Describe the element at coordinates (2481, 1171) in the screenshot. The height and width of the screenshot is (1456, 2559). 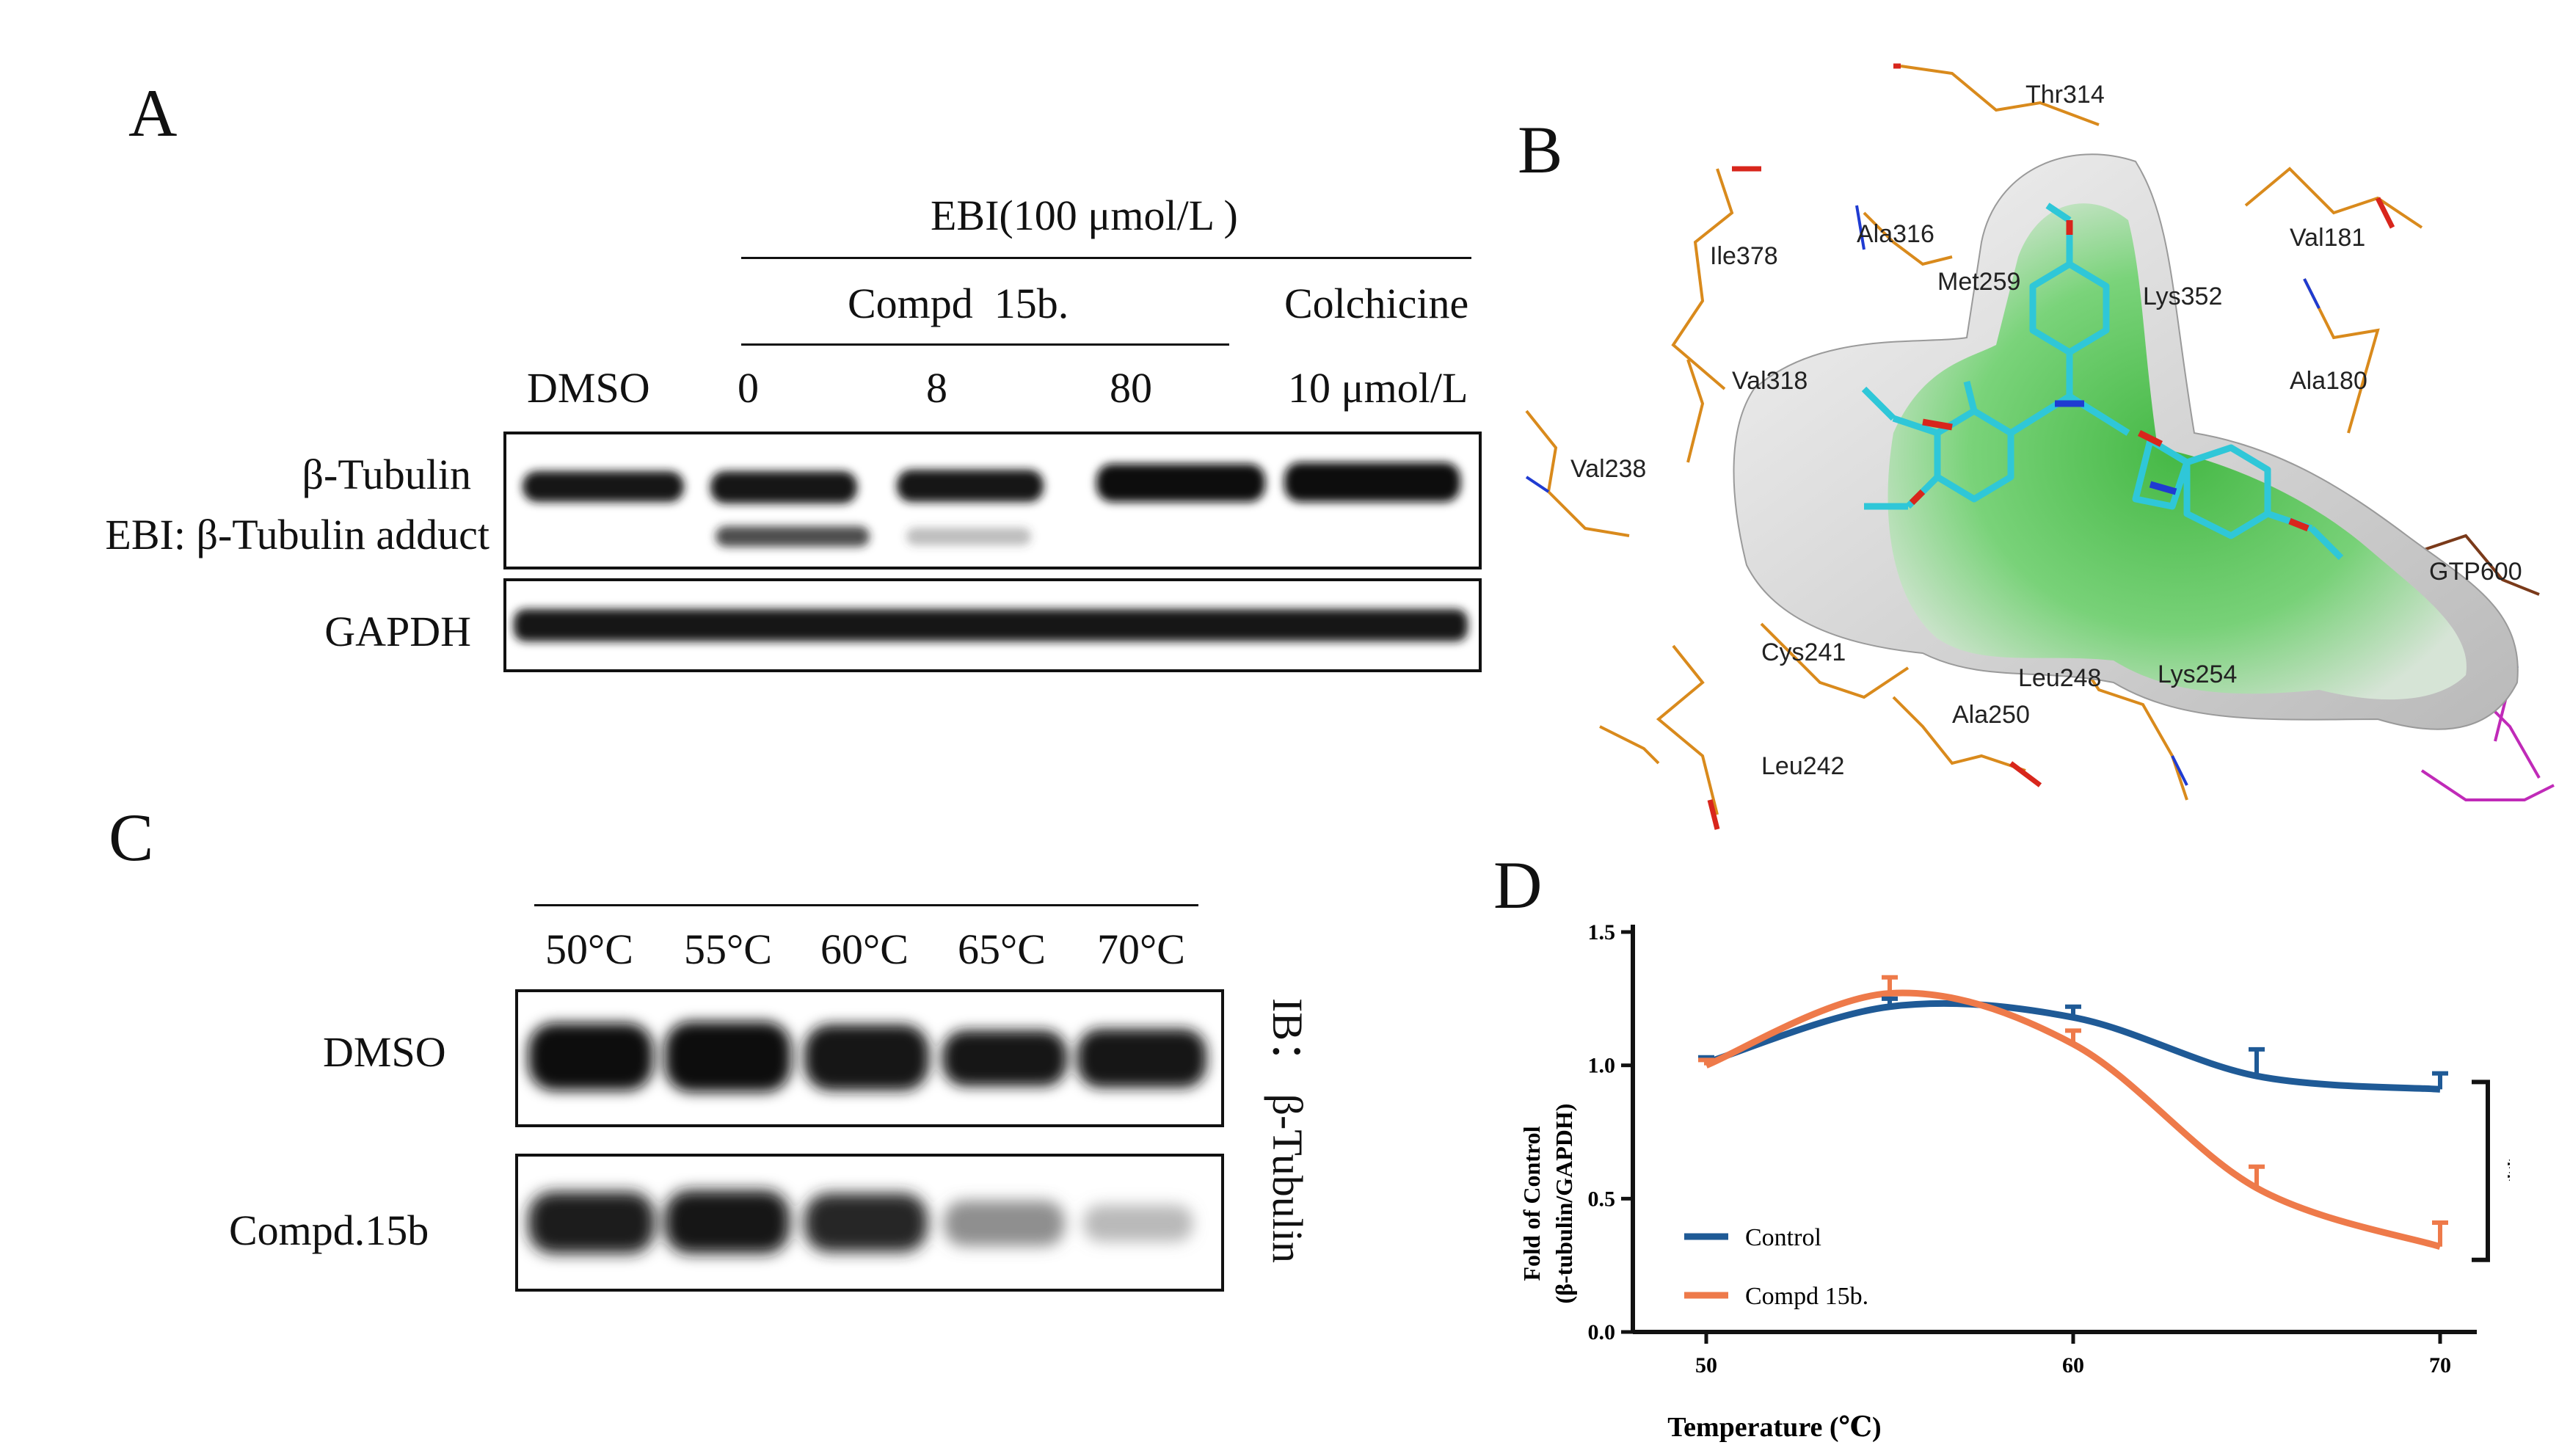
I see `significance-bracket-line` at that location.